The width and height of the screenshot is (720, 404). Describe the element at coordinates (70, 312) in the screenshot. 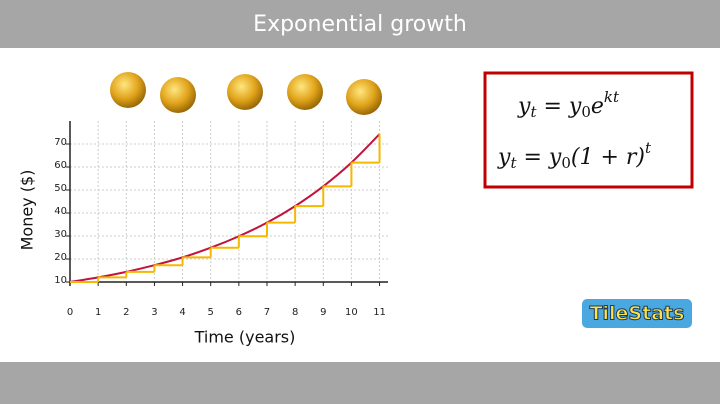

I see `x-tick-label: 0` at that location.